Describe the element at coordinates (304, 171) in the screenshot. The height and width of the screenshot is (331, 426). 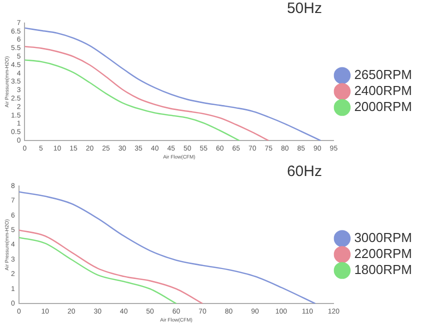
I see `chart-title: 60Hz` at that location.